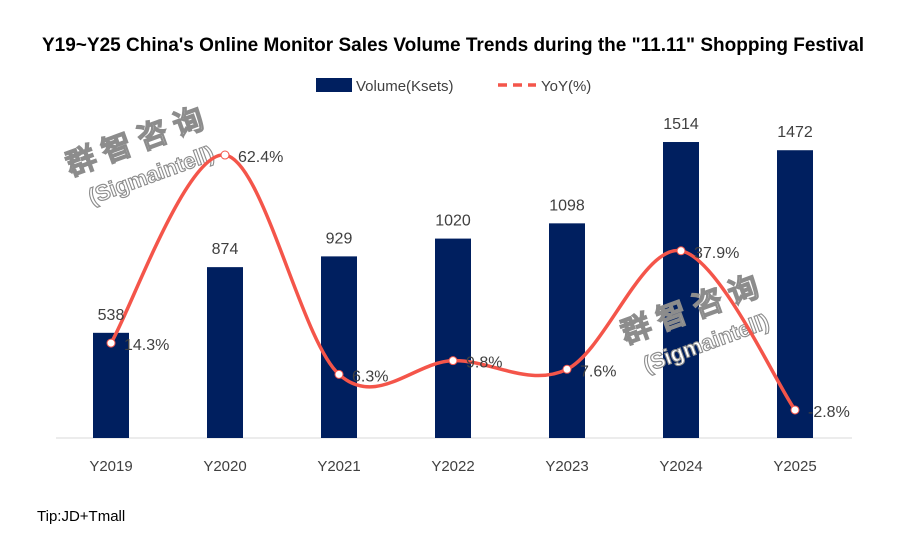 This screenshot has height=553, width=907. I want to click on x-tick-label: Y2020, so click(224, 466).